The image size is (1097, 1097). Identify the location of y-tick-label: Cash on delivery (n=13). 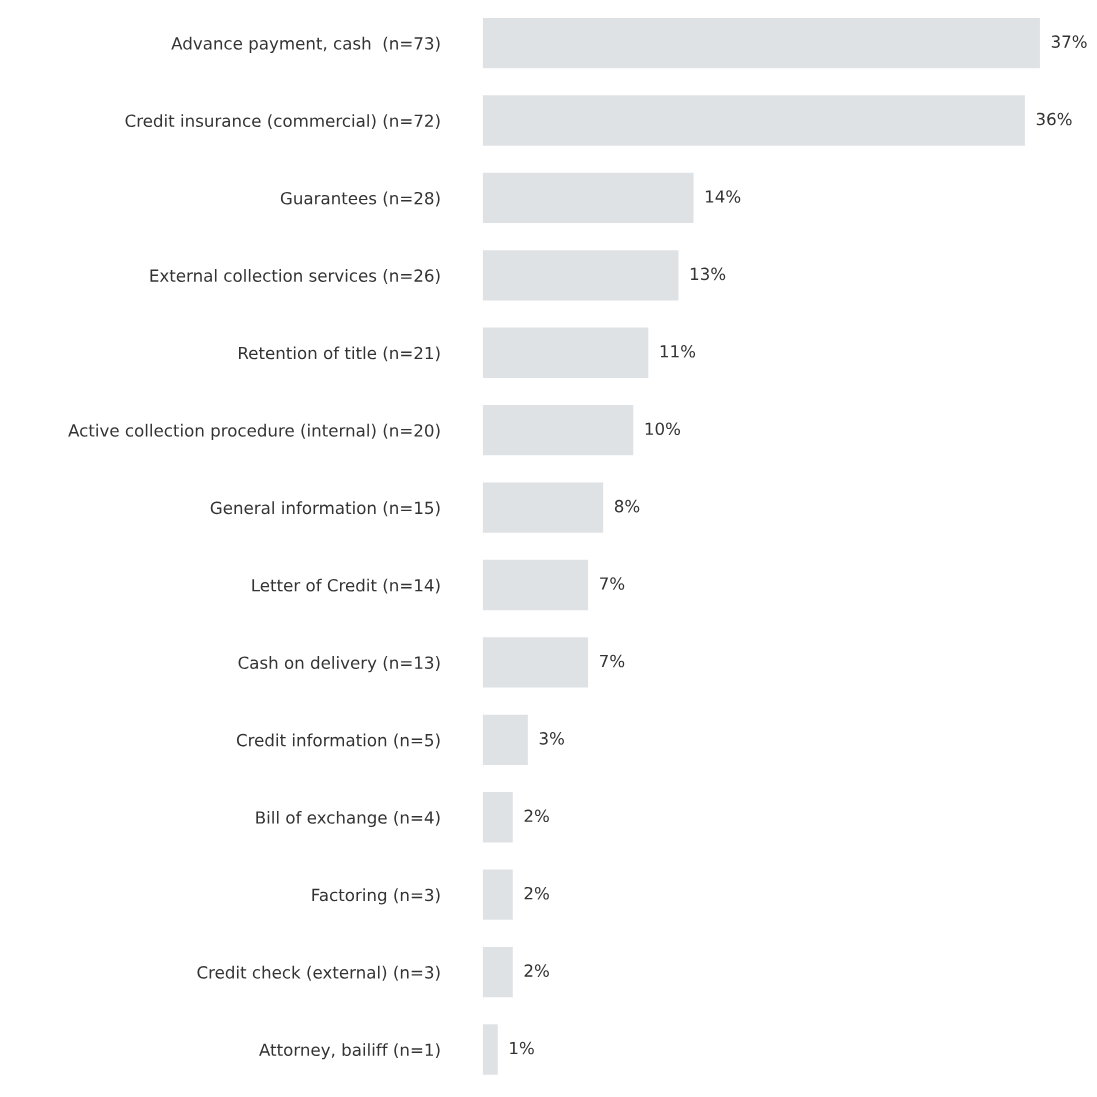
(339, 664).